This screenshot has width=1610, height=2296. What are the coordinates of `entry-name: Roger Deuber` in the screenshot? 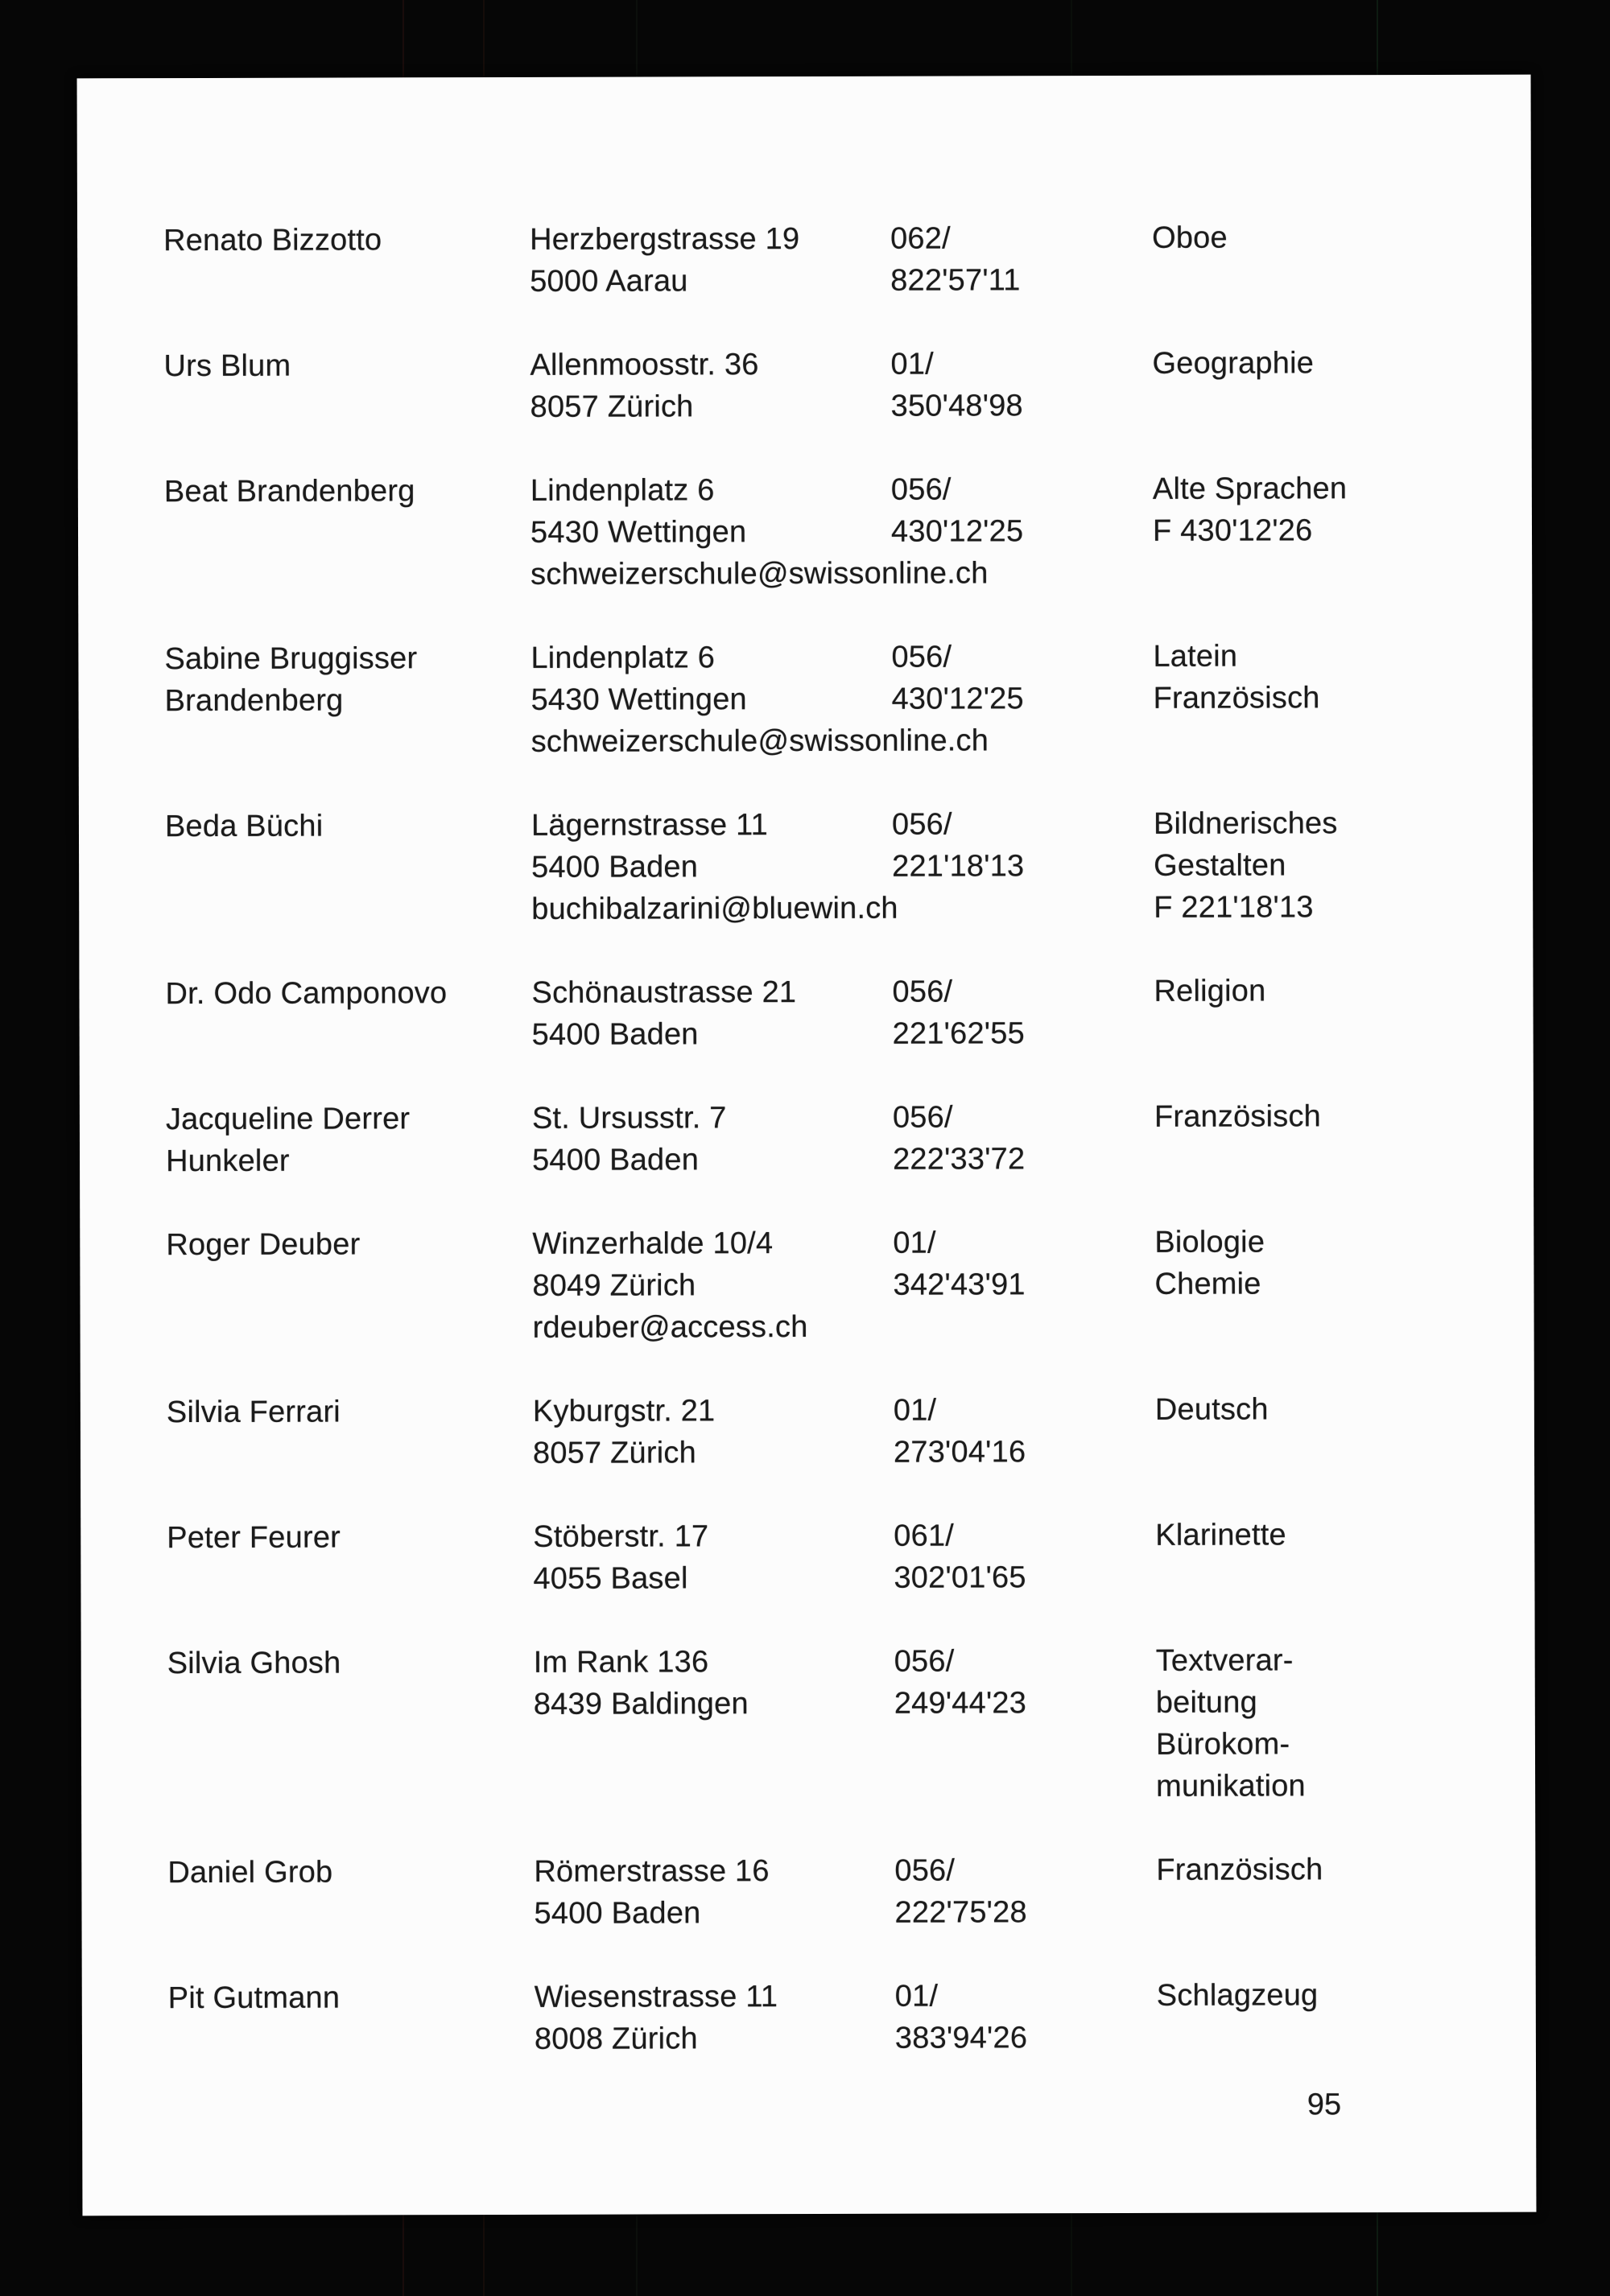 It's located at (349, 1244).